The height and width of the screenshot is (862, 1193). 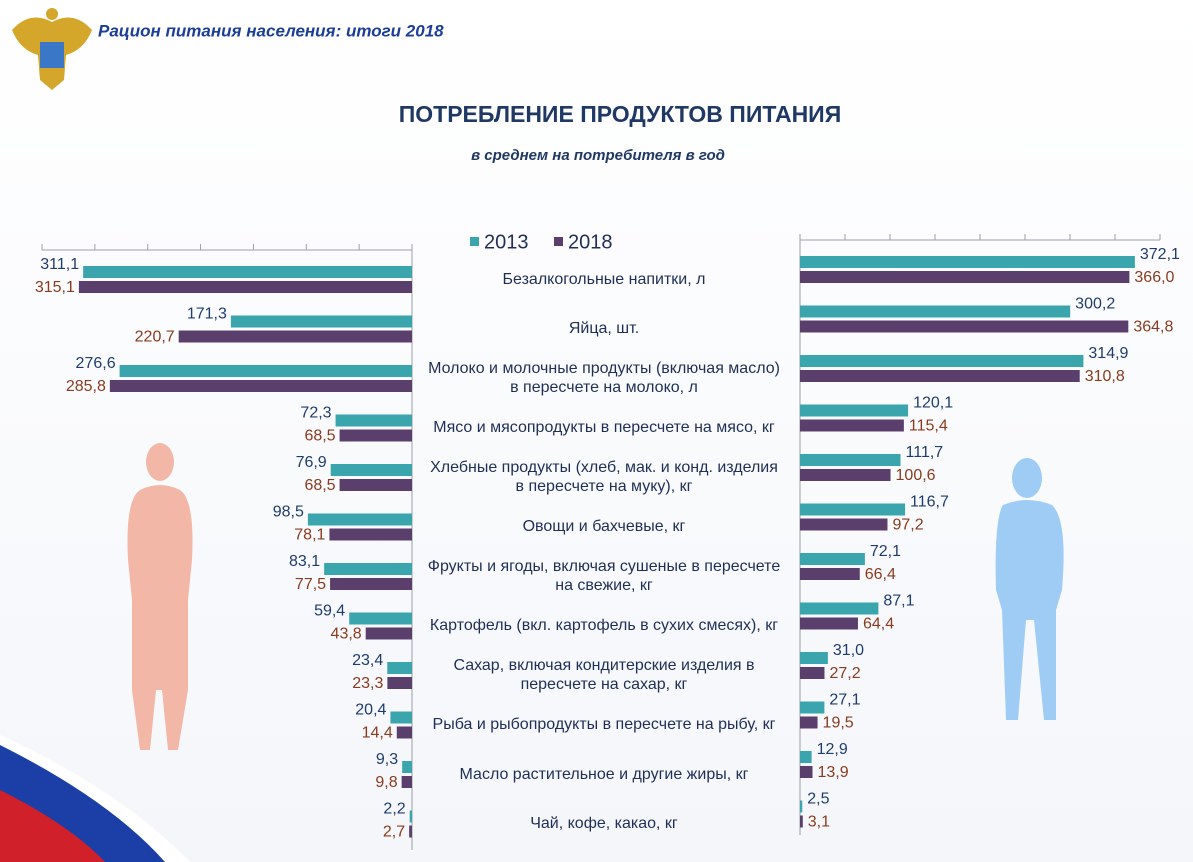 What do you see at coordinates (878, 624) in the screenshot?
I see `value-label: 64,4` at bounding box center [878, 624].